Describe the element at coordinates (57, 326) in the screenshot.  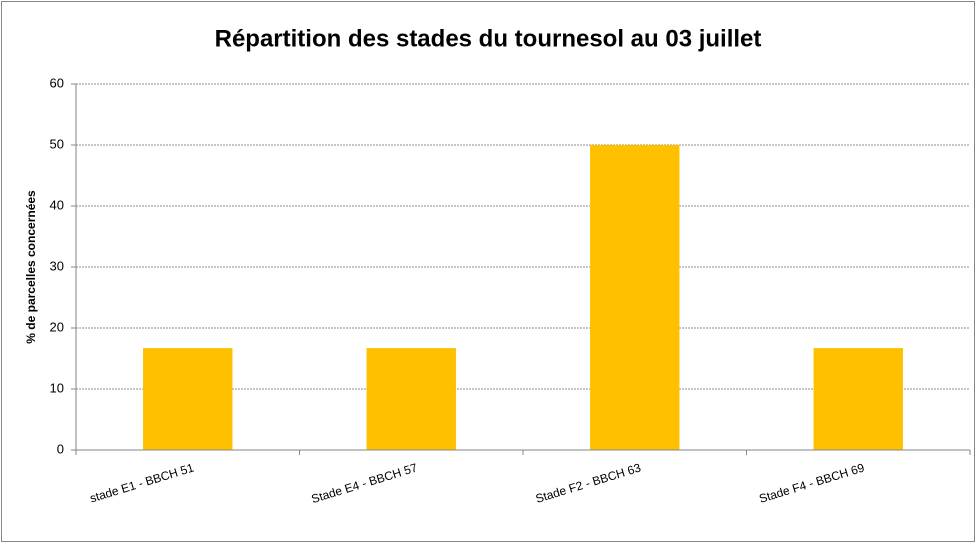
I see `y-tick-label: 20` at that location.